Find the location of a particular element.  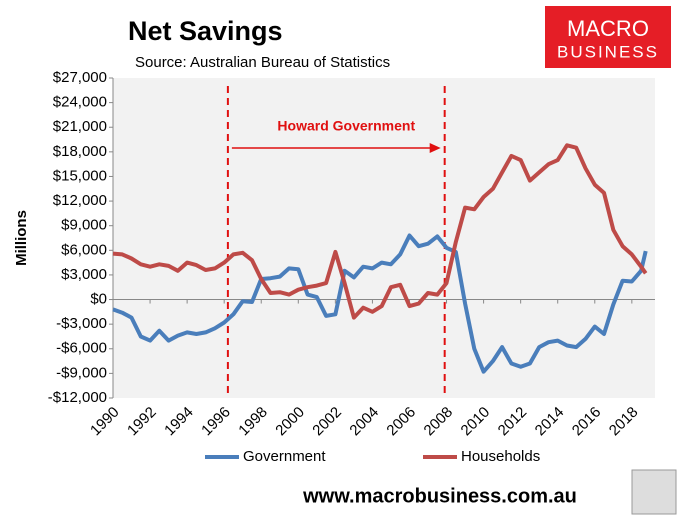

y-tick-label: $18,000 is located at coordinates (80, 151).